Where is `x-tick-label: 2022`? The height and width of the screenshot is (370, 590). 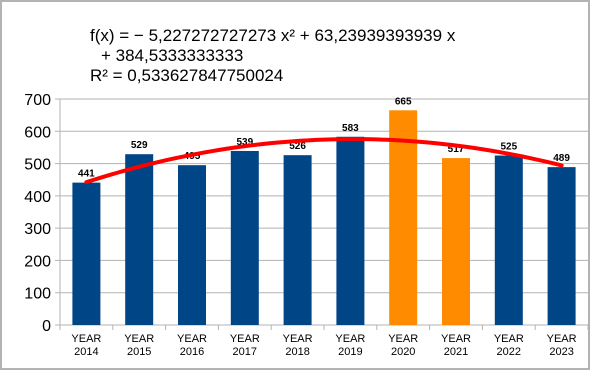 x-tick-label: 2022 is located at coordinates (509, 352).